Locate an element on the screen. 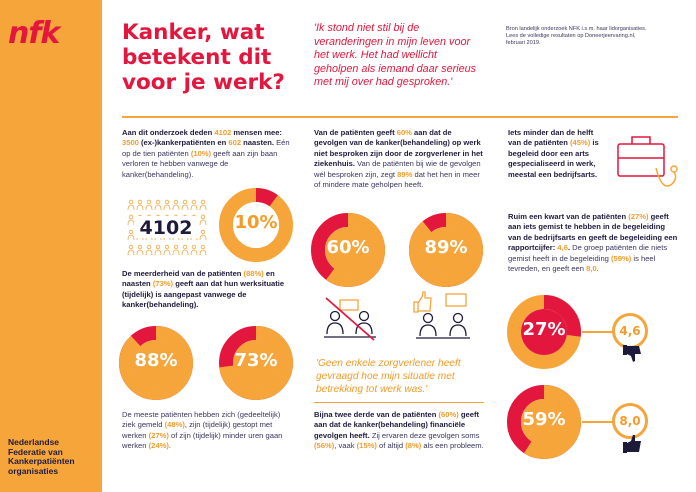 The image size is (696, 492). ring-89-svg is located at coordinates (446, 250).